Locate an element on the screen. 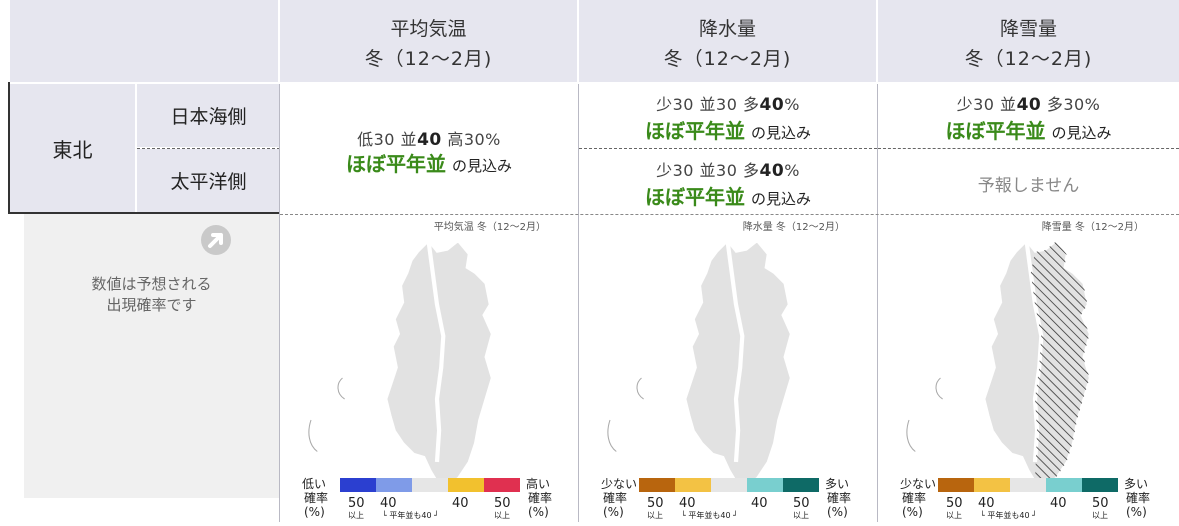 The height and width of the screenshot is (526, 1179). snow-japan-sea-cell: 少30 並40 多30% ほぼ平年並 の見込み is located at coordinates (1028, 115).